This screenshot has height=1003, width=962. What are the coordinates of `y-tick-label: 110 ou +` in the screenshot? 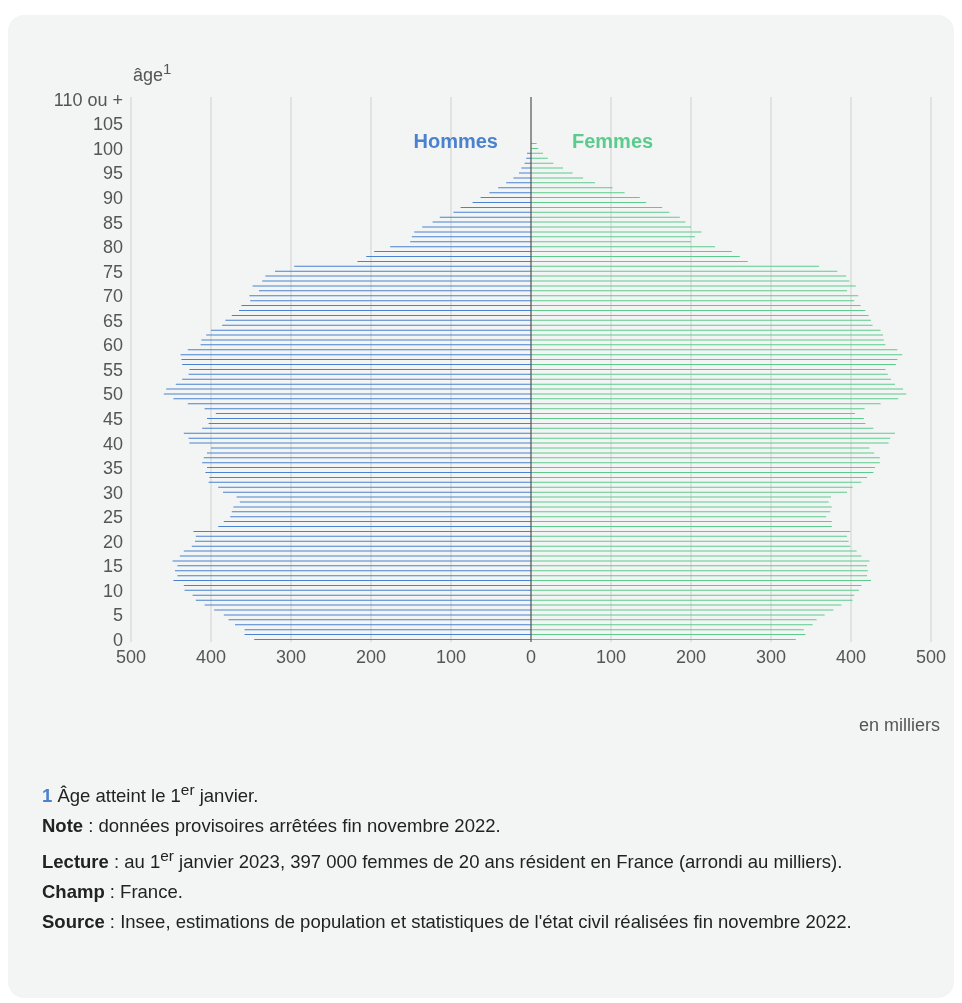 It's located at (88, 99).